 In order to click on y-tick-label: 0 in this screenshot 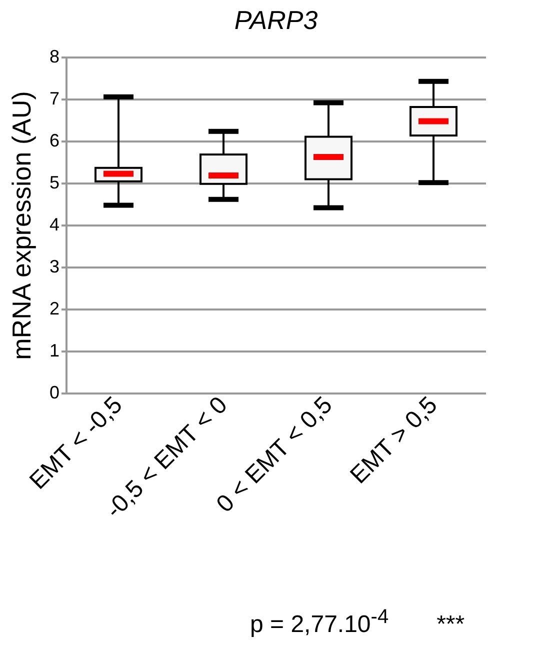, I will do `click(54, 392)`.